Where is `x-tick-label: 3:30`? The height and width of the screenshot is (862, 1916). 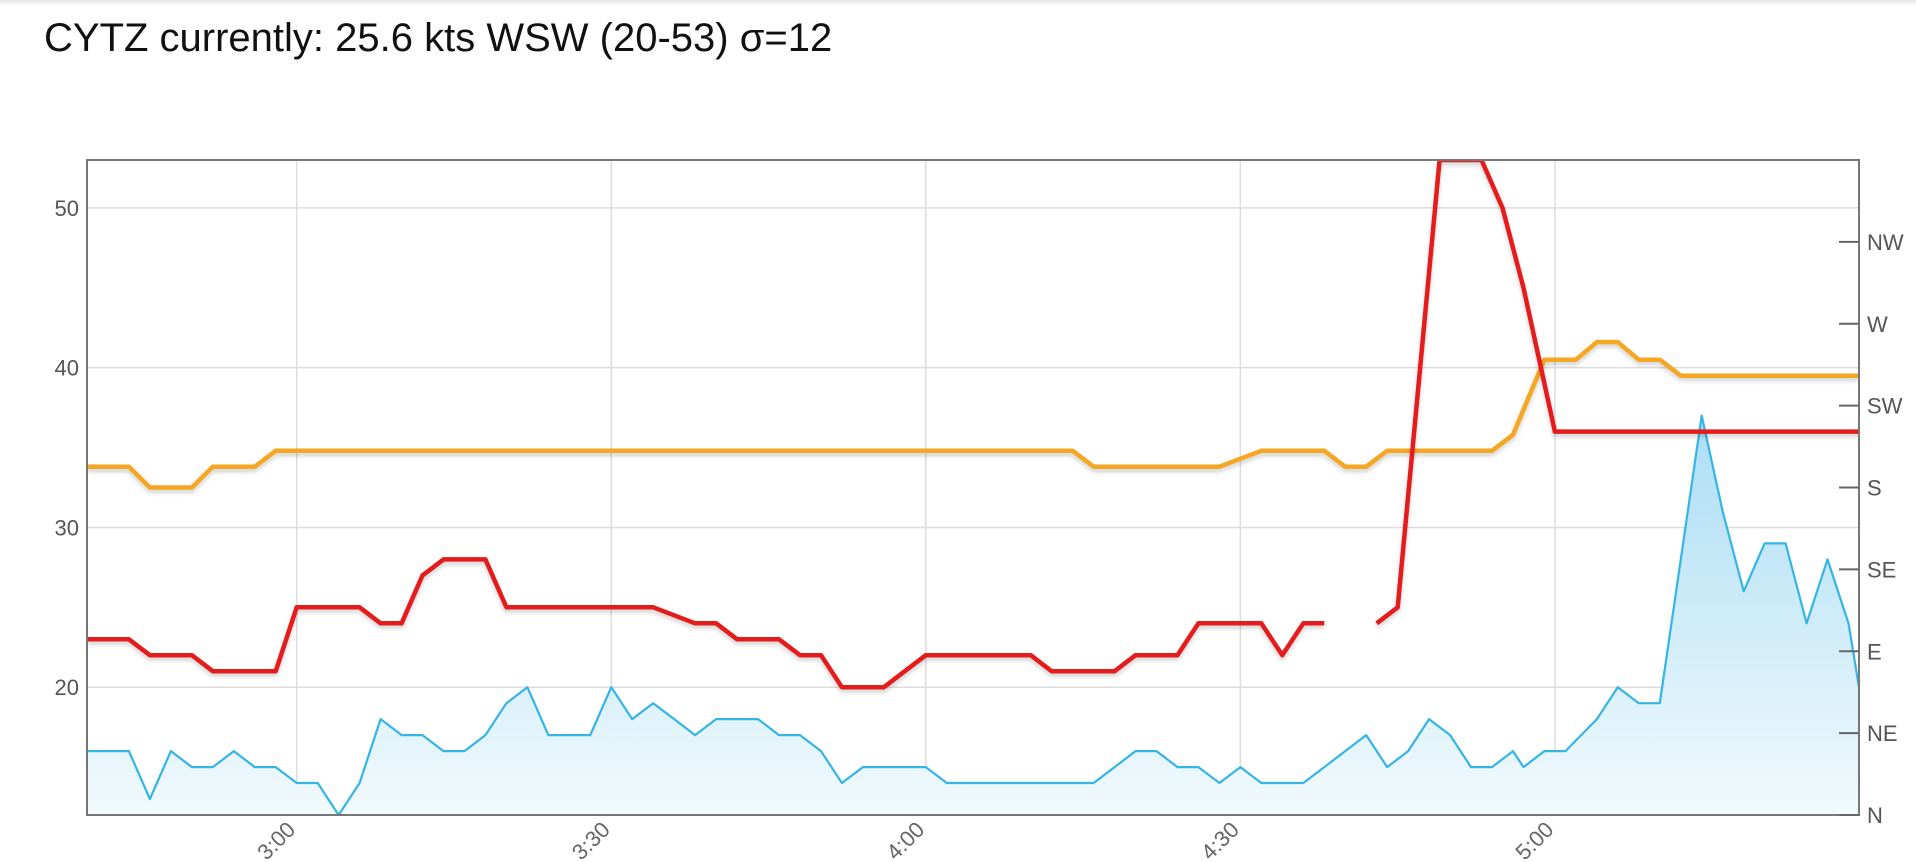 x-tick-label: 3:30 is located at coordinates (591, 839).